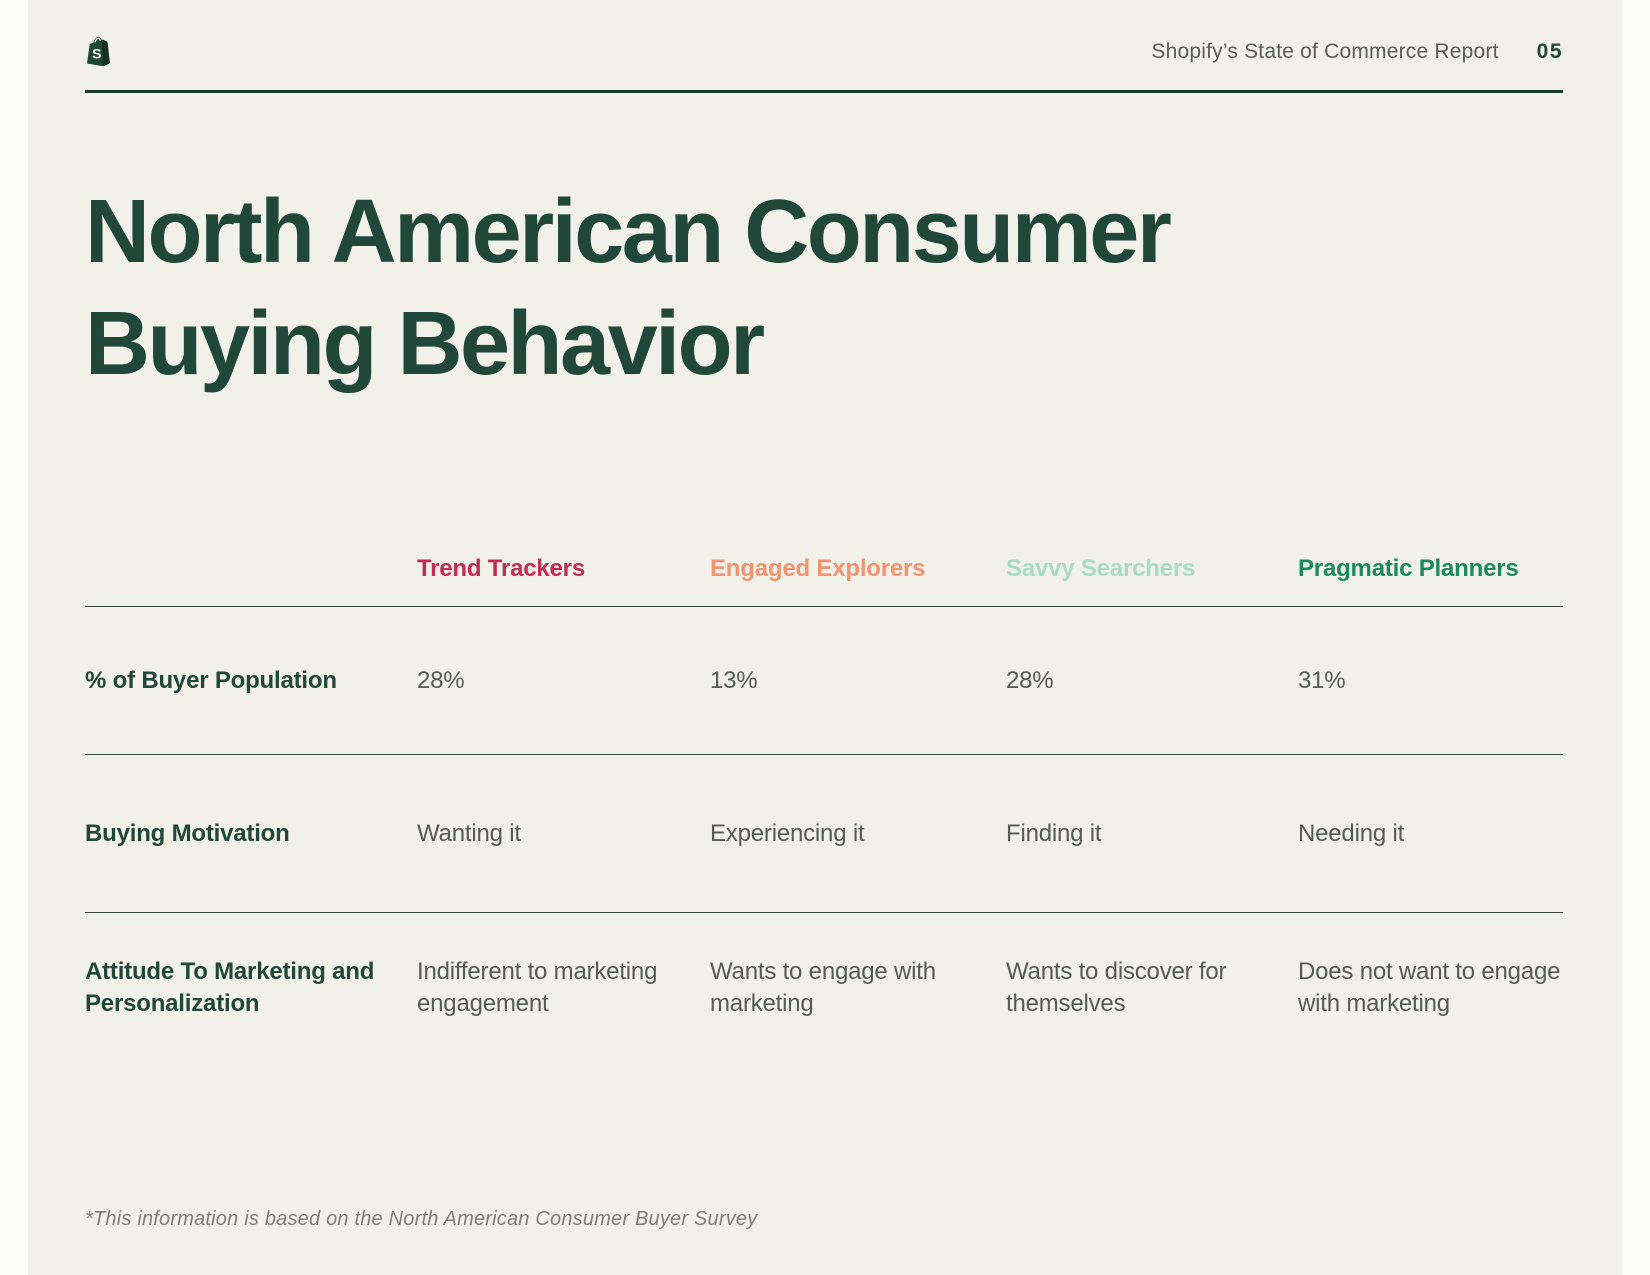 This screenshot has height=1275, width=1650. What do you see at coordinates (187, 833) in the screenshot?
I see `row-label: Buying Motivation` at bounding box center [187, 833].